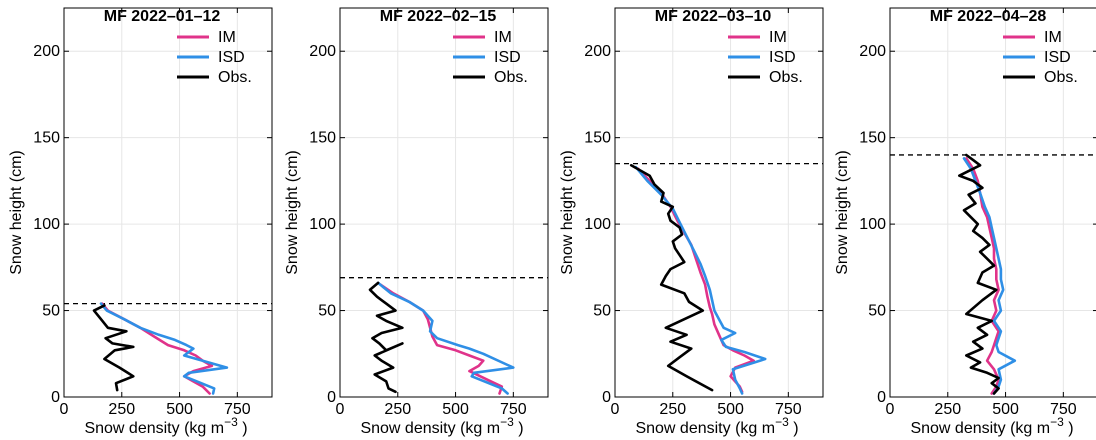 This screenshot has width=1096, height=440. Describe the element at coordinates (713, 16) in the screenshot. I see `panel-title: MF 2022–03–10` at that location.